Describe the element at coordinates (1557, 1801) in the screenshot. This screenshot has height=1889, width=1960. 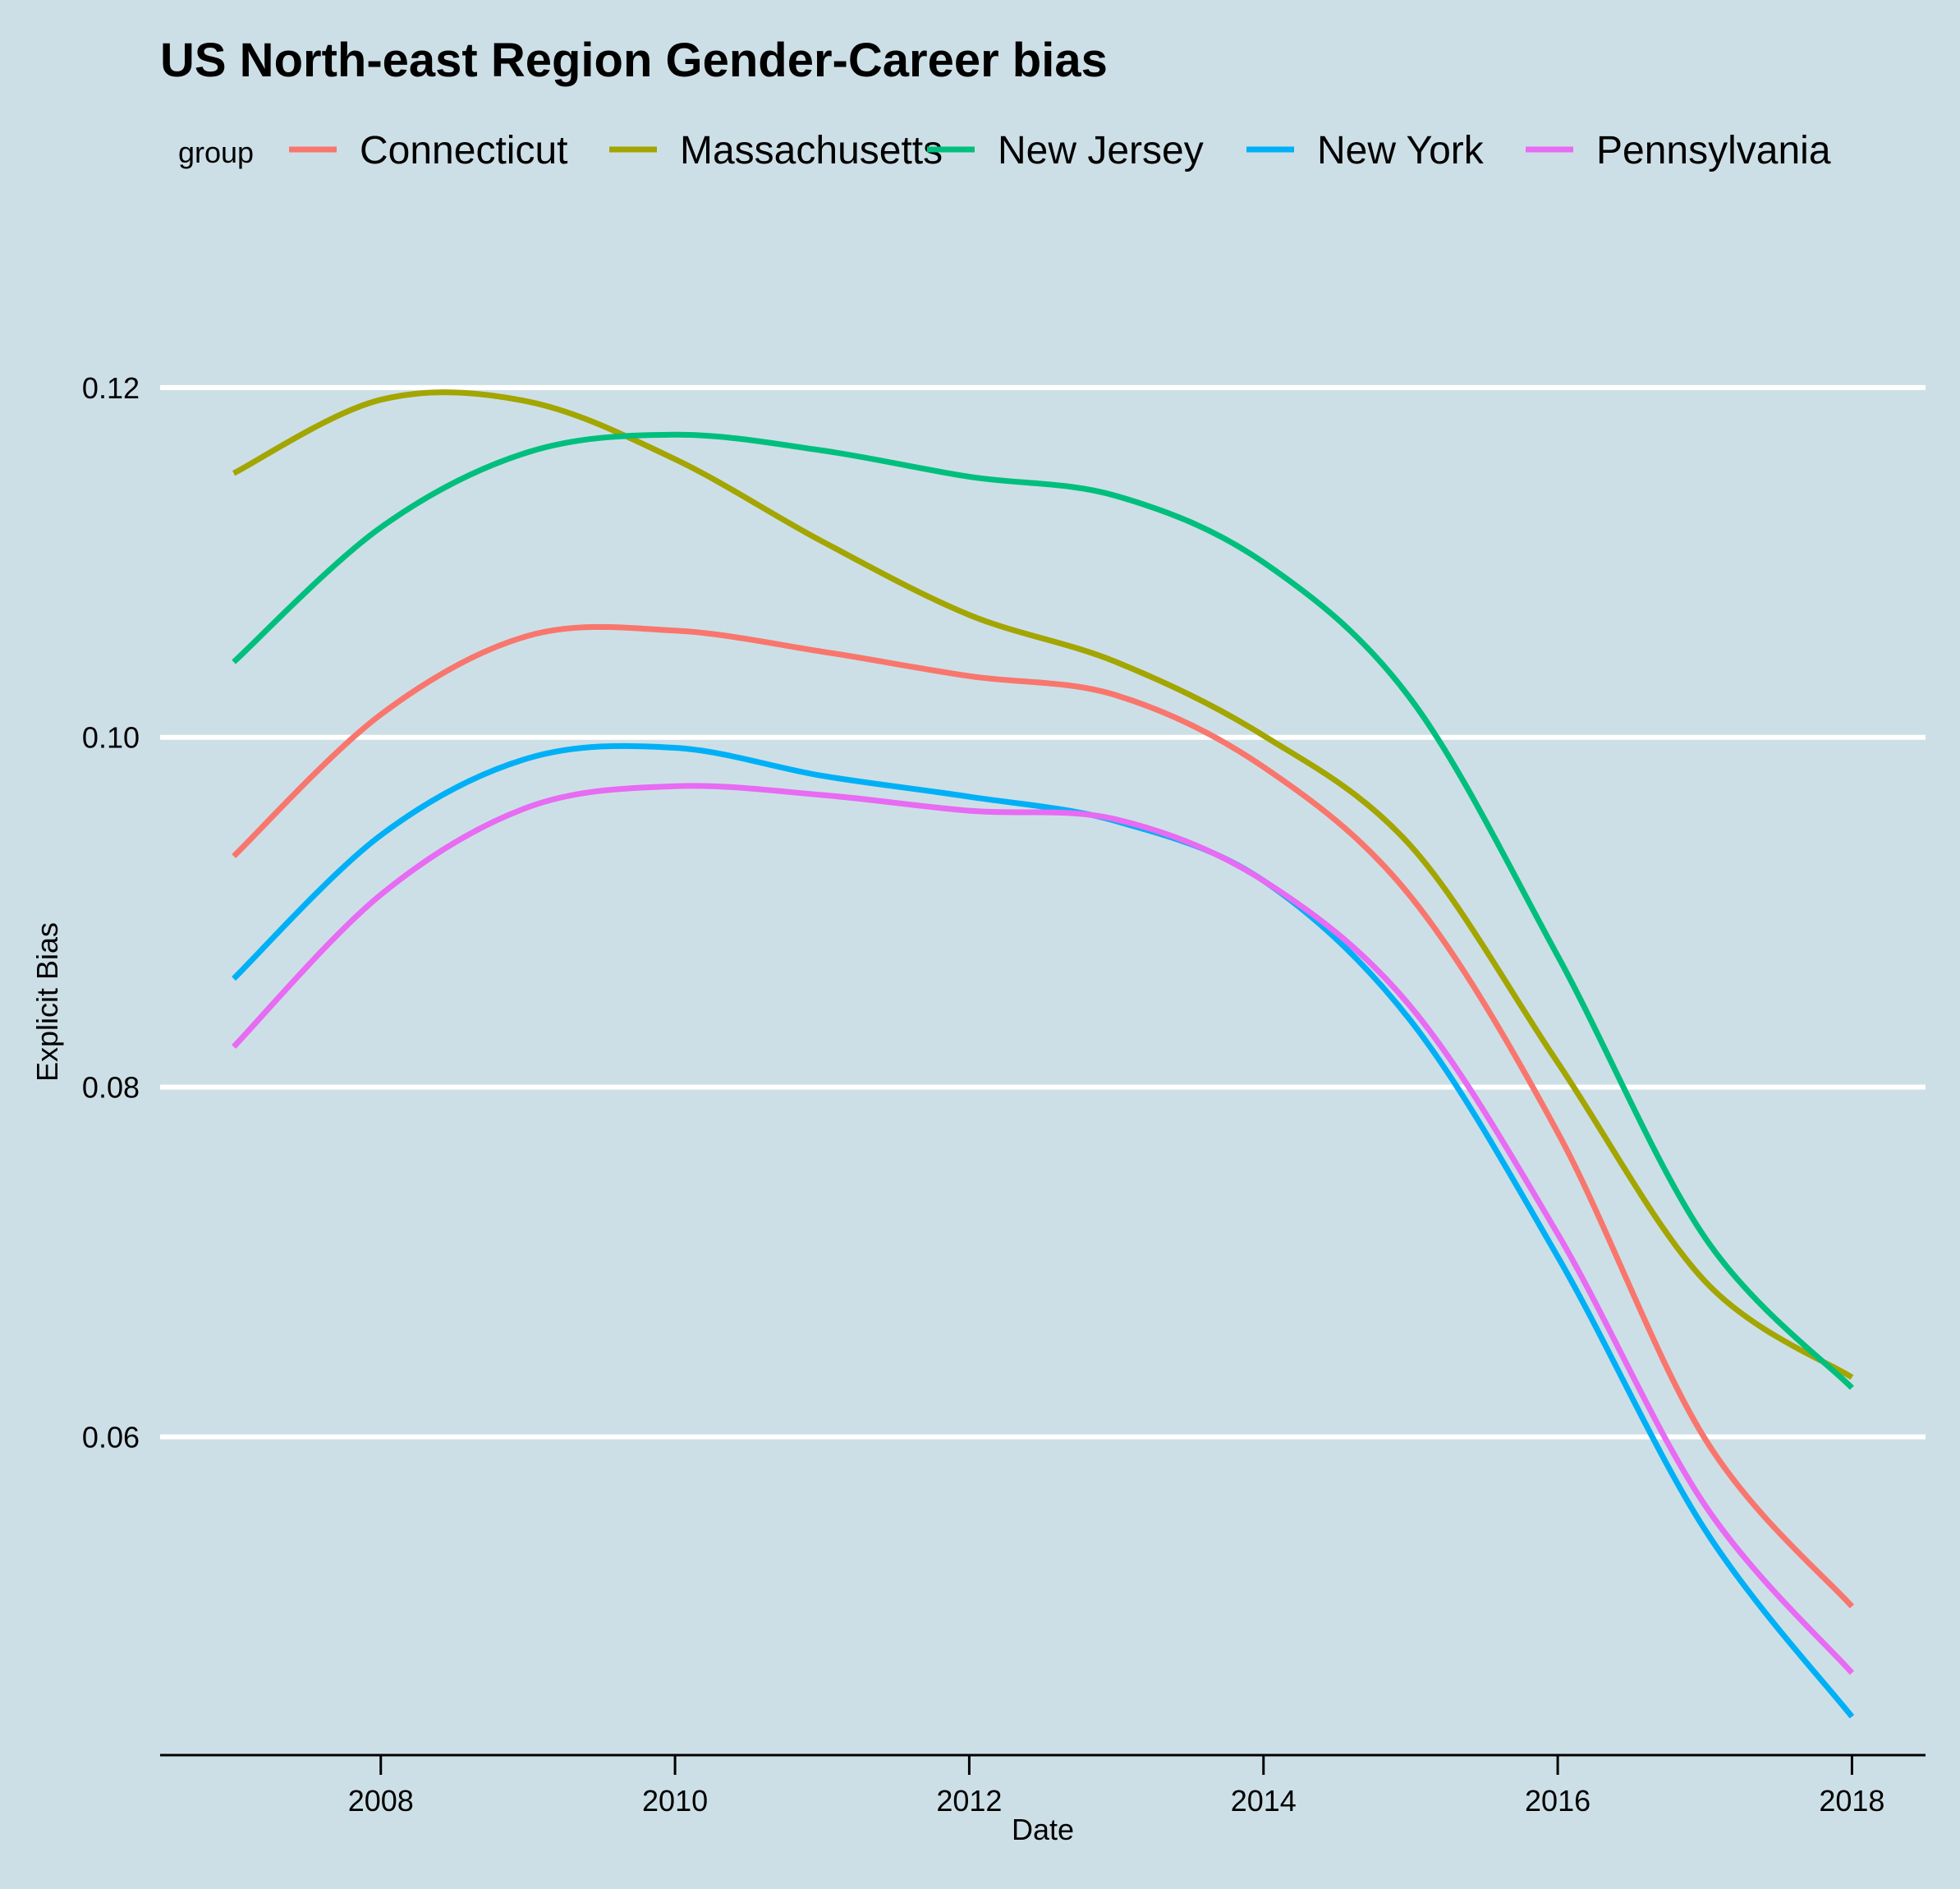
I see `x-tick-label: 2016` at that location.